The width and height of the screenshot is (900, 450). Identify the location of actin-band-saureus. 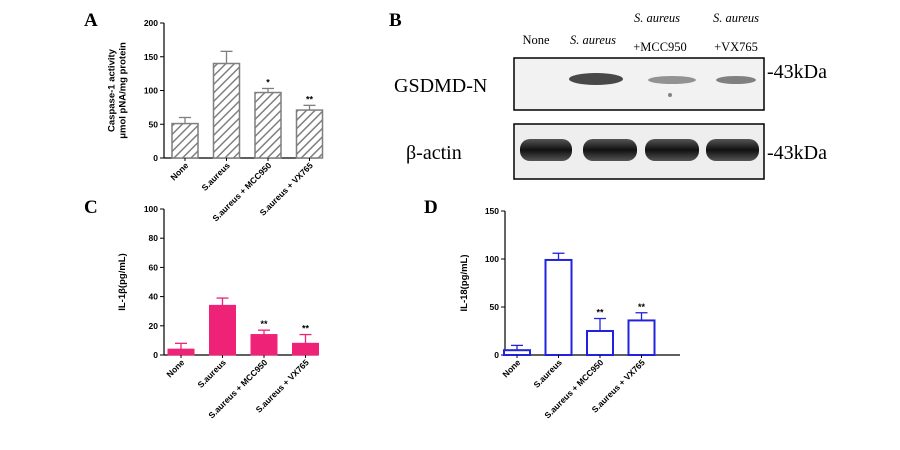
(610, 150).